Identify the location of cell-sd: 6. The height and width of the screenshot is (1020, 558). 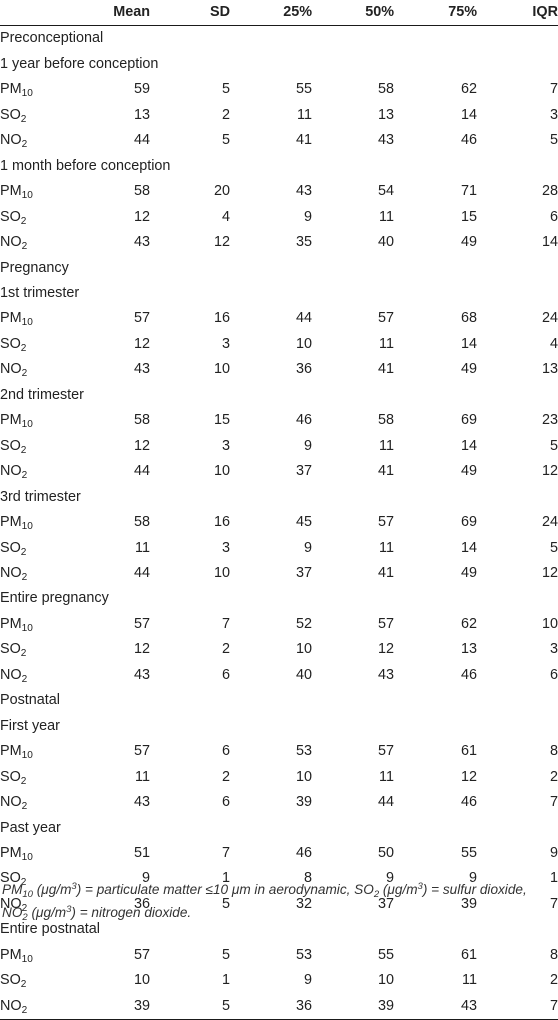
(225, 674).